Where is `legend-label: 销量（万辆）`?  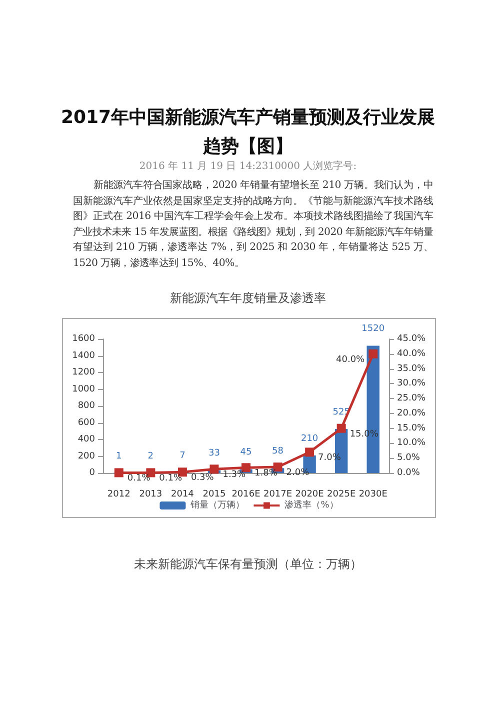 legend-label: 销量（万辆） is located at coordinates (217, 505).